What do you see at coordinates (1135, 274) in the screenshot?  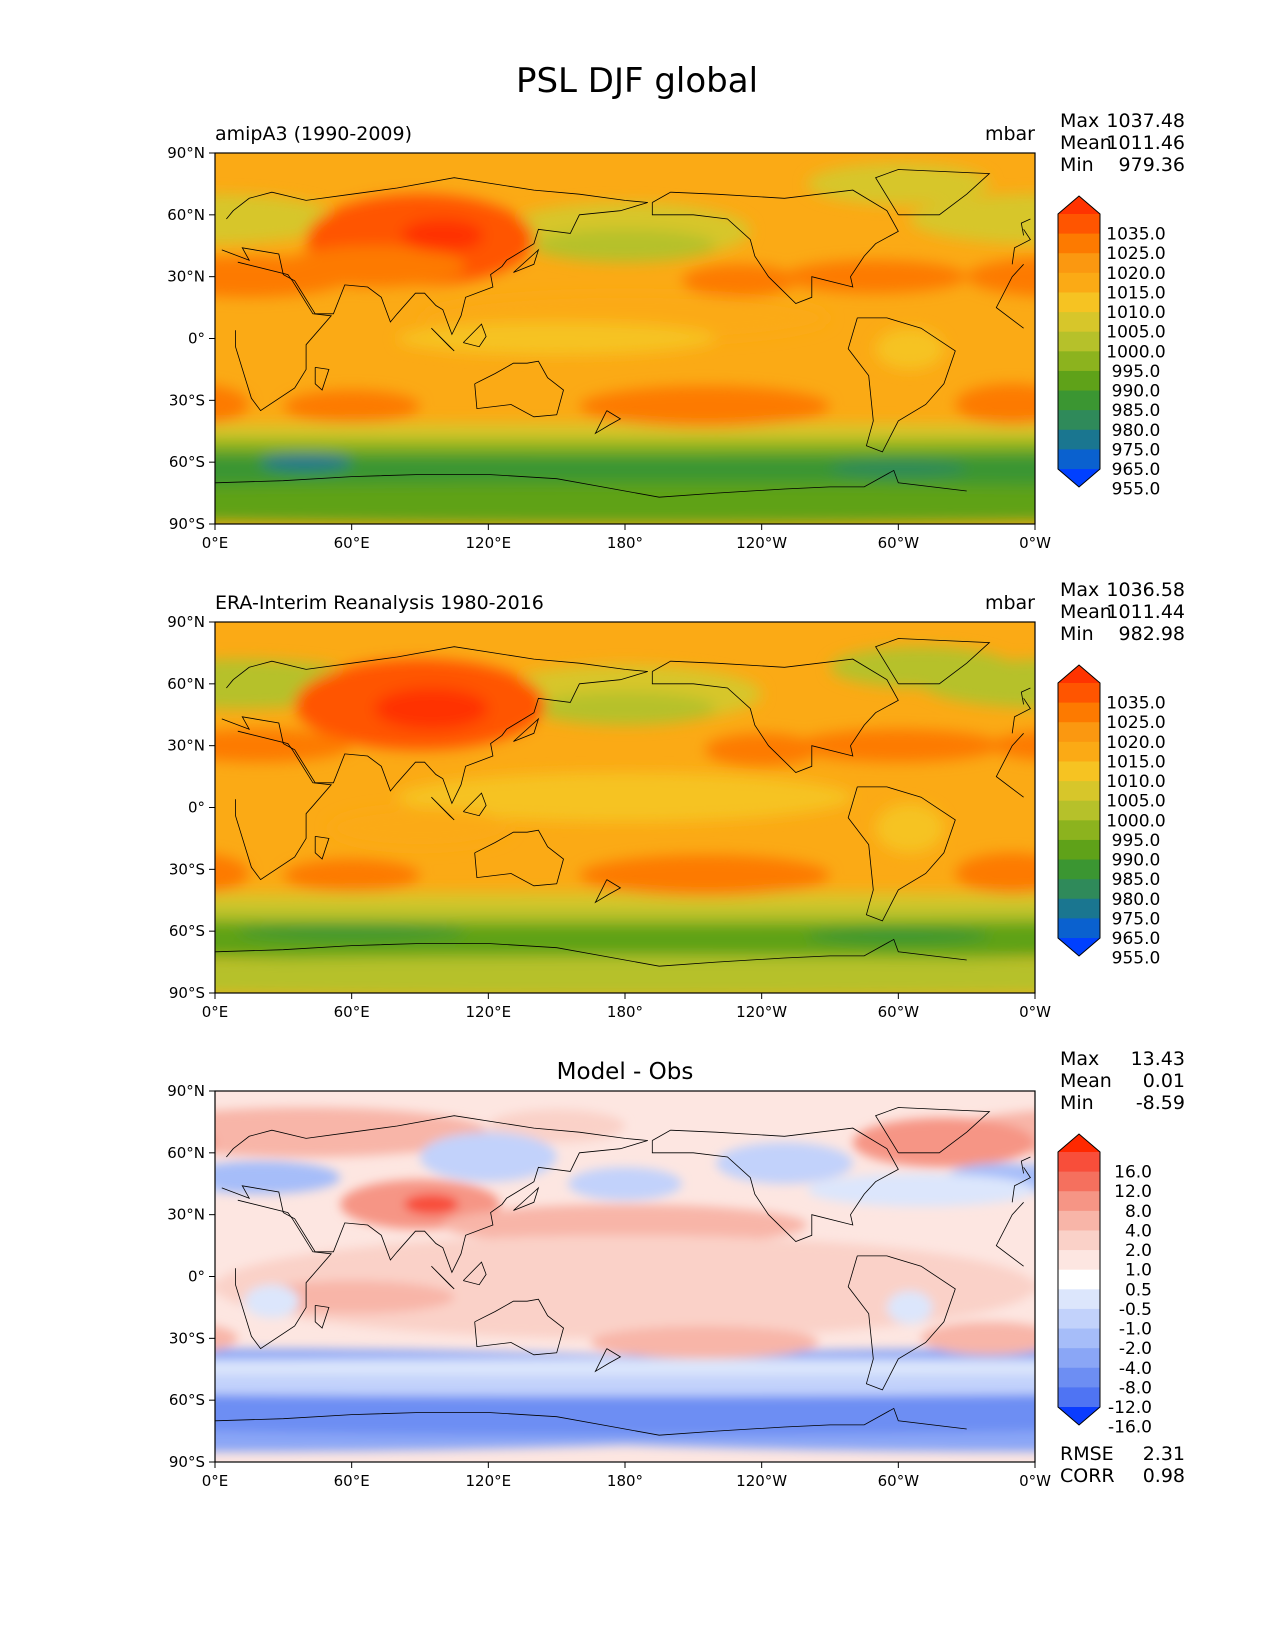 I see `colorbar-label: 1020.0` at bounding box center [1135, 274].